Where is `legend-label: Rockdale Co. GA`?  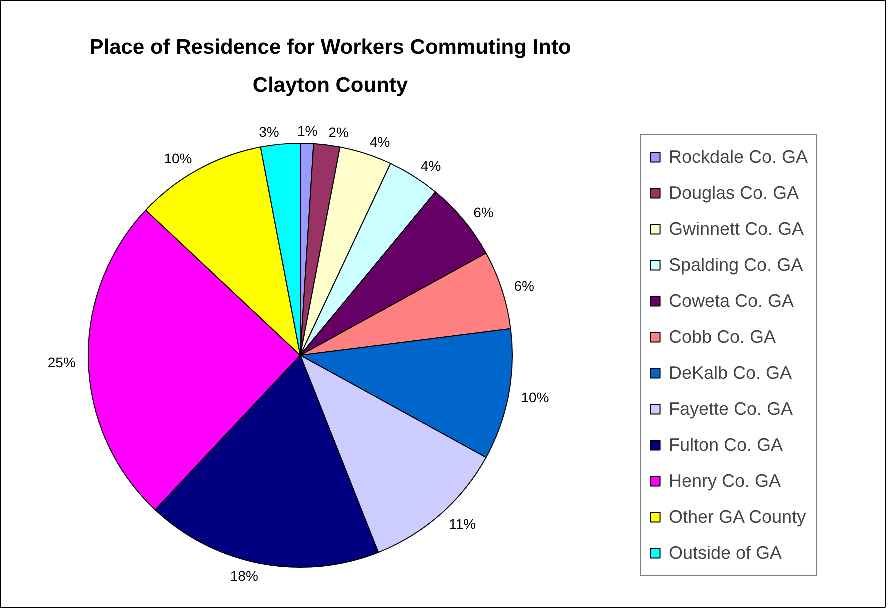 legend-label: Rockdale Co. GA is located at coordinates (738, 157).